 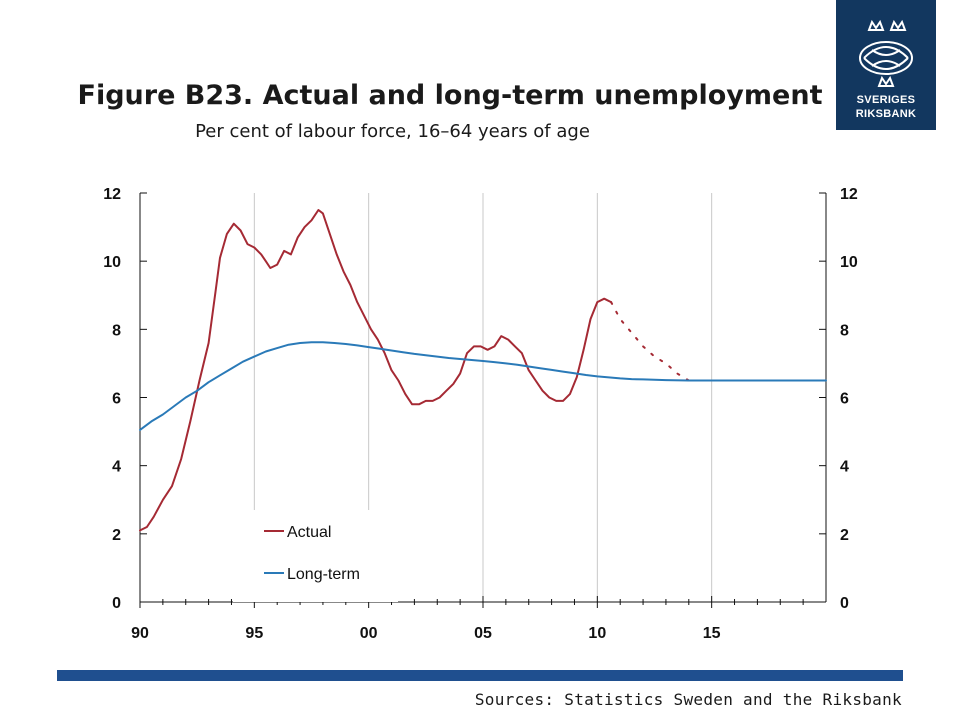 I want to click on footer-bar, so click(x=480, y=675).